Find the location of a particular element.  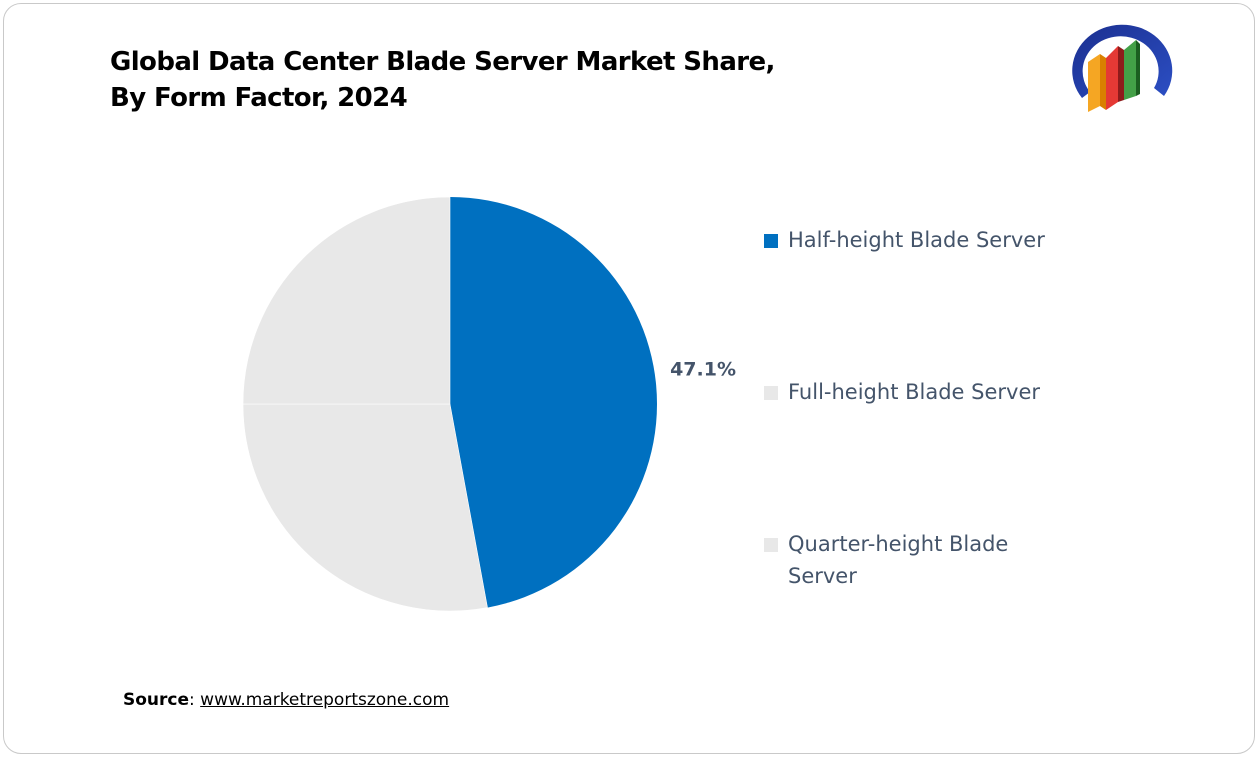

pie-slice-half-height is located at coordinates (554, 402).